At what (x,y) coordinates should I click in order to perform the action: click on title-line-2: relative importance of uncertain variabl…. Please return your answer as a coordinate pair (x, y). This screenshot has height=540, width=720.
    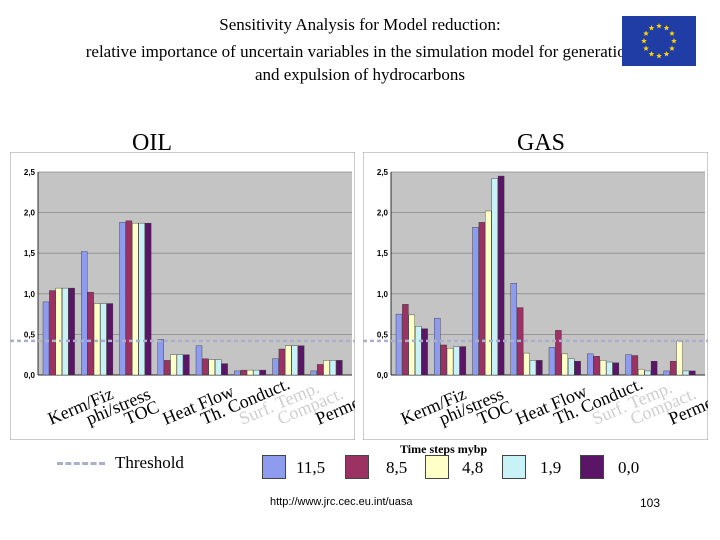
    Looking at the image, I should click on (360, 51).